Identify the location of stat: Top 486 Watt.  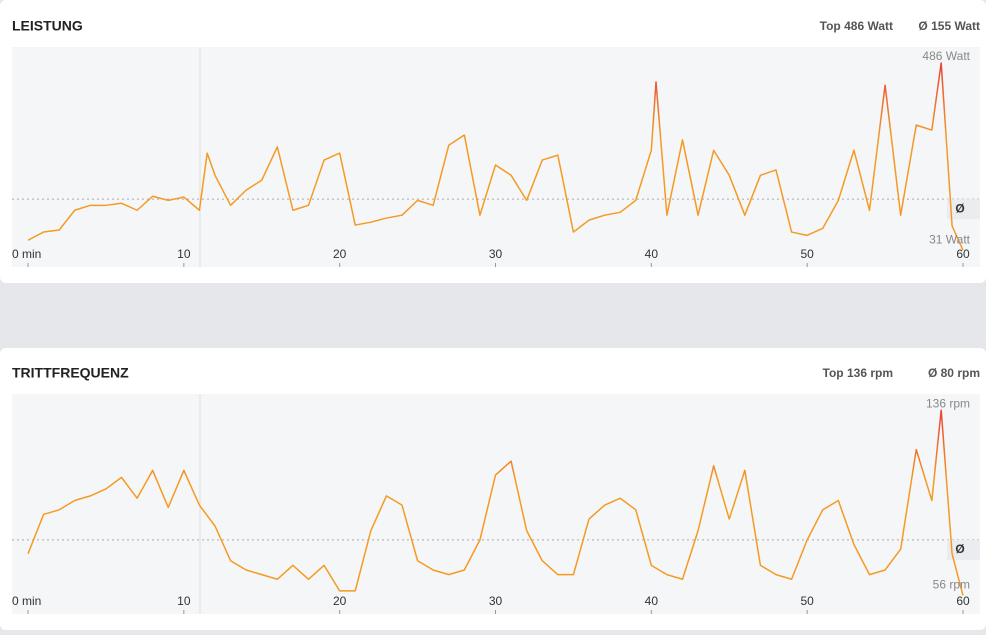
(856, 26).